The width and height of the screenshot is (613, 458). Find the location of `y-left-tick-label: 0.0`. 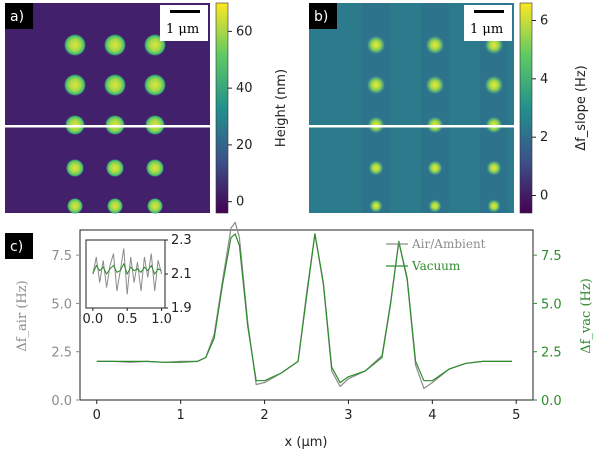

y-left-tick-label: 0.0 is located at coordinates (61, 401).